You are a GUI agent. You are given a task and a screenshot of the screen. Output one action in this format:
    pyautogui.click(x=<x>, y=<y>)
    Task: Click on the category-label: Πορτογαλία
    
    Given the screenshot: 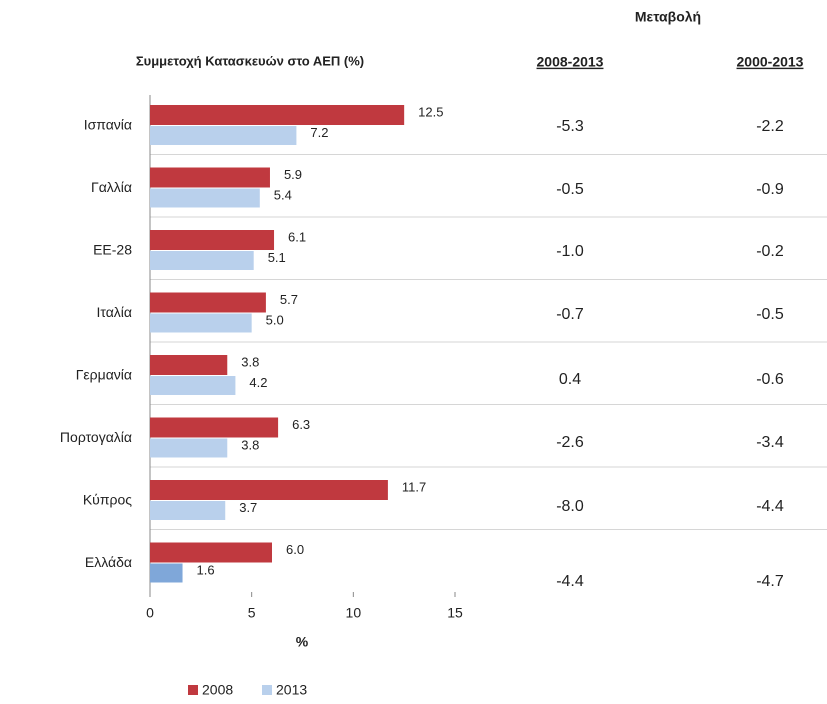 What is the action you would take?
    pyautogui.click(x=96, y=437)
    